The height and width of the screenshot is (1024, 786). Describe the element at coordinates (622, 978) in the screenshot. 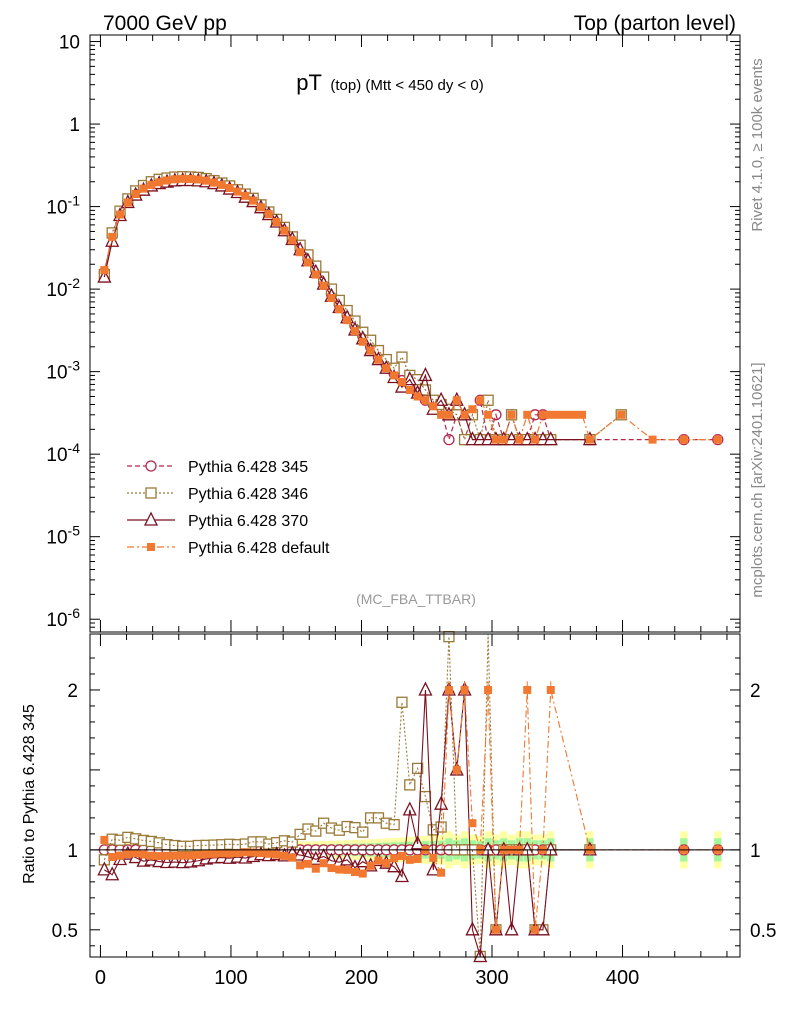

I see `x-tick-label: 400` at that location.